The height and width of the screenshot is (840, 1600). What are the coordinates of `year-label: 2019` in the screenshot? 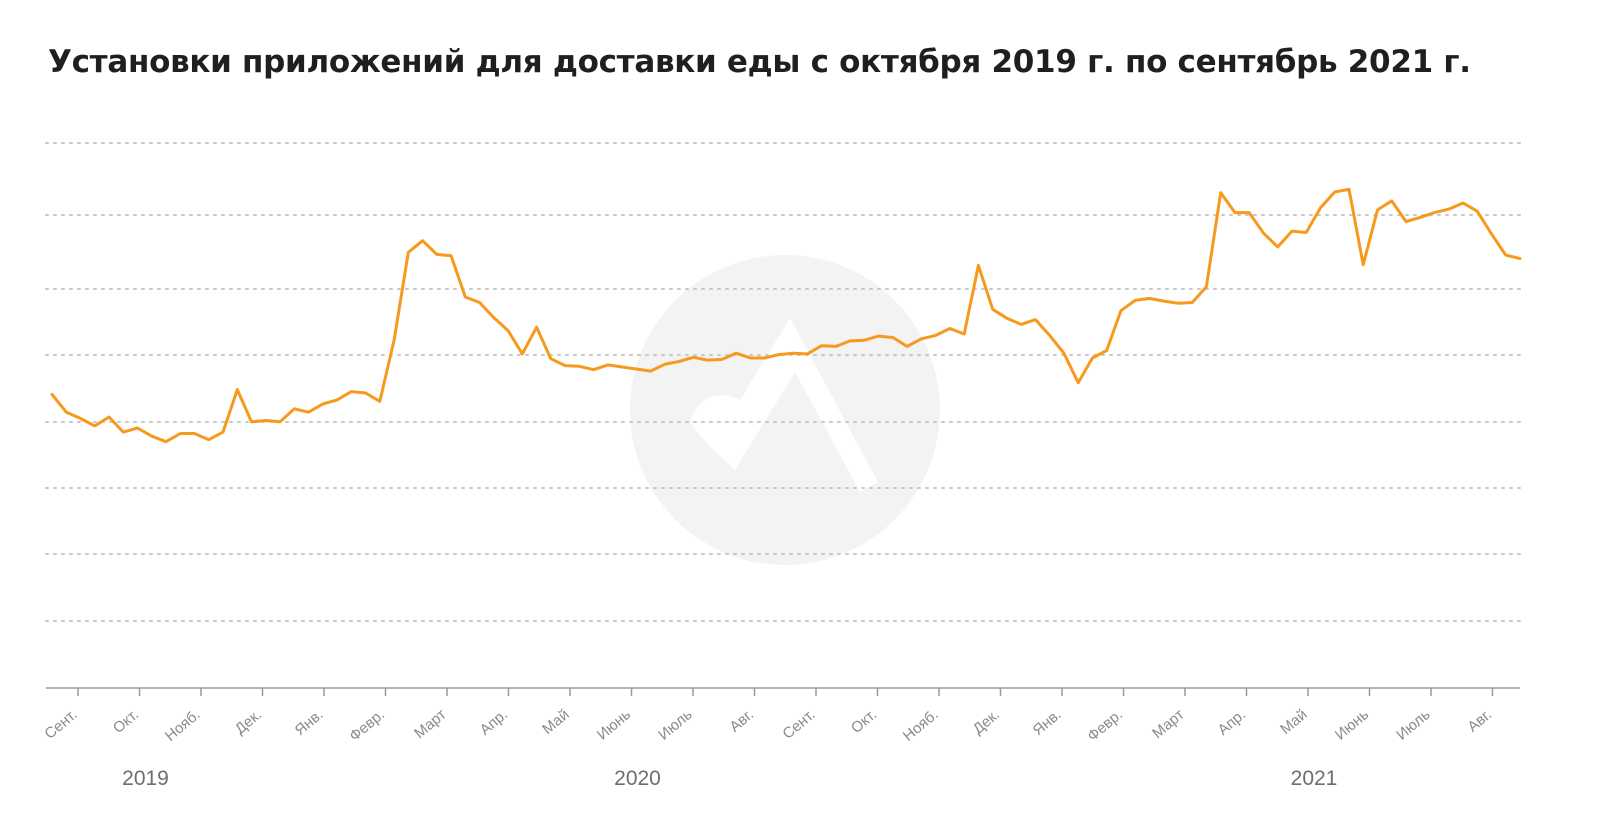 It's located at (145, 778).